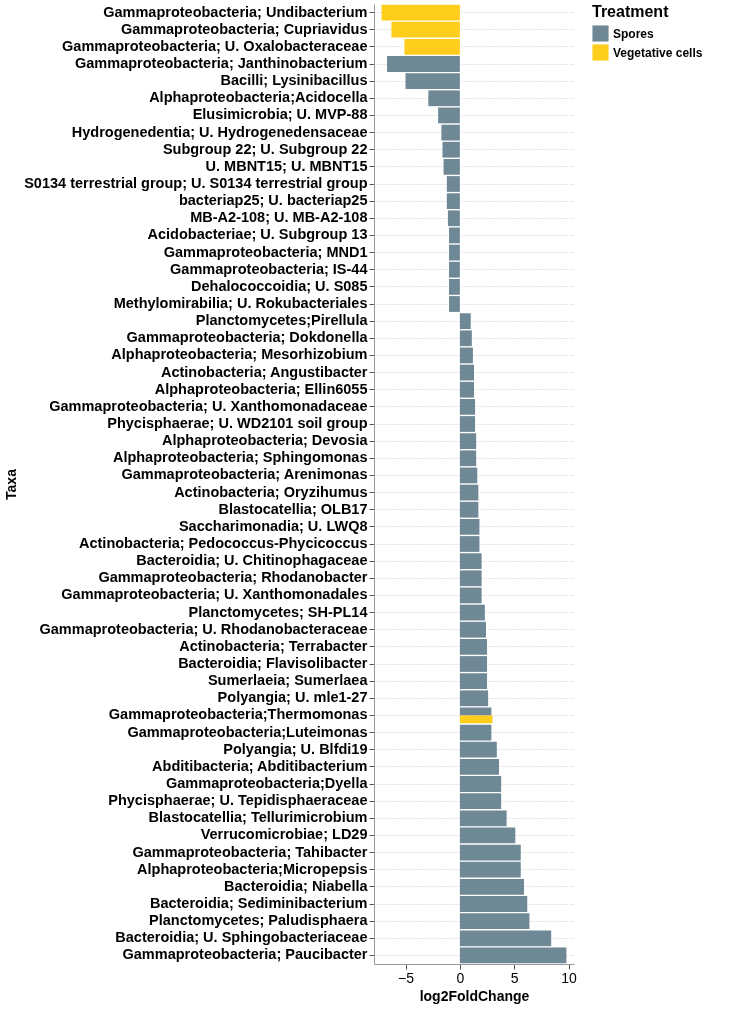 This screenshot has height=1015, width=733. I want to click on y-tick-label: Gammaproteobacteria; IS-44, so click(269, 268).